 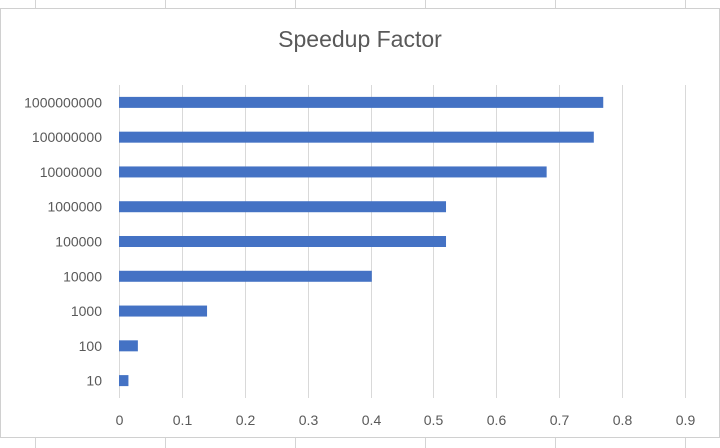 What do you see at coordinates (246, 420) in the screenshot?
I see `x-tick-label: 0.2` at bounding box center [246, 420].